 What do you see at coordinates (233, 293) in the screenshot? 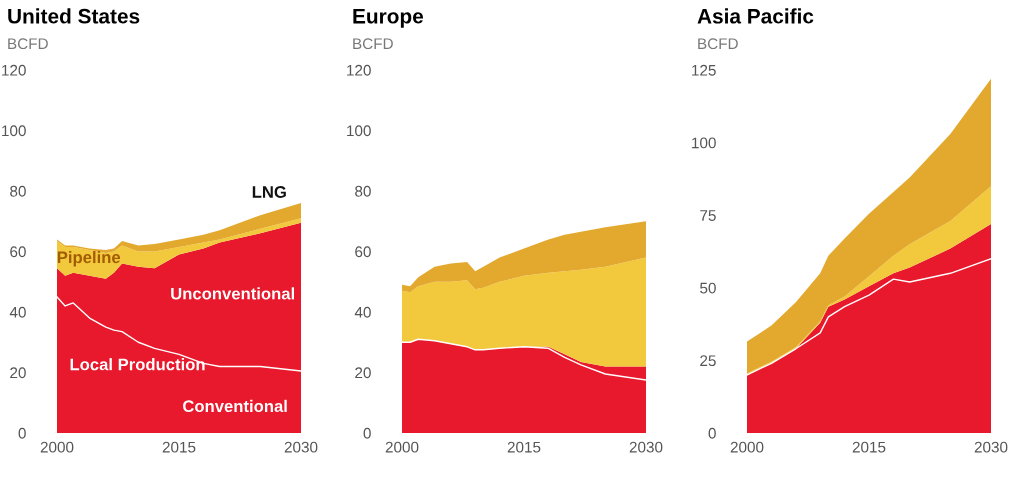
I see `annotation: Unconventional` at bounding box center [233, 293].